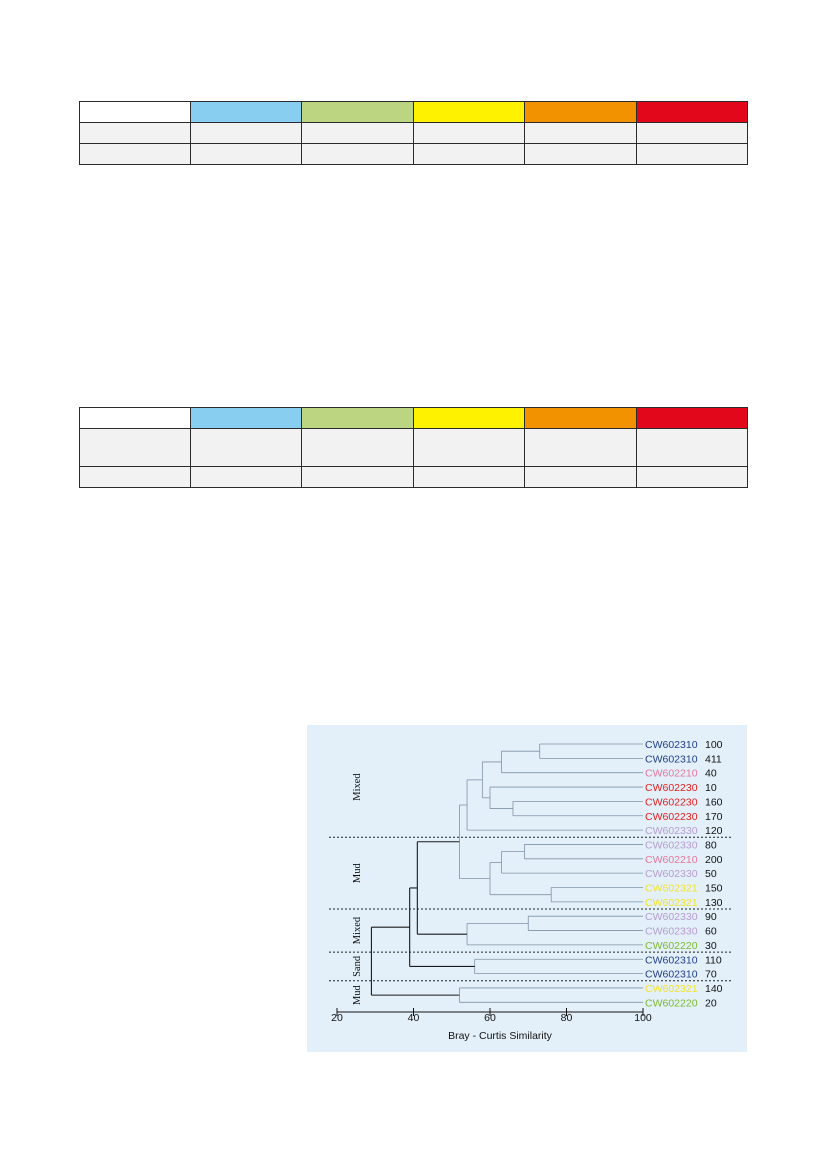 The image size is (827, 1169). What do you see at coordinates (711, 917) in the screenshot?
I see `leaf-number-label: 90` at bounding box center [711, 917].